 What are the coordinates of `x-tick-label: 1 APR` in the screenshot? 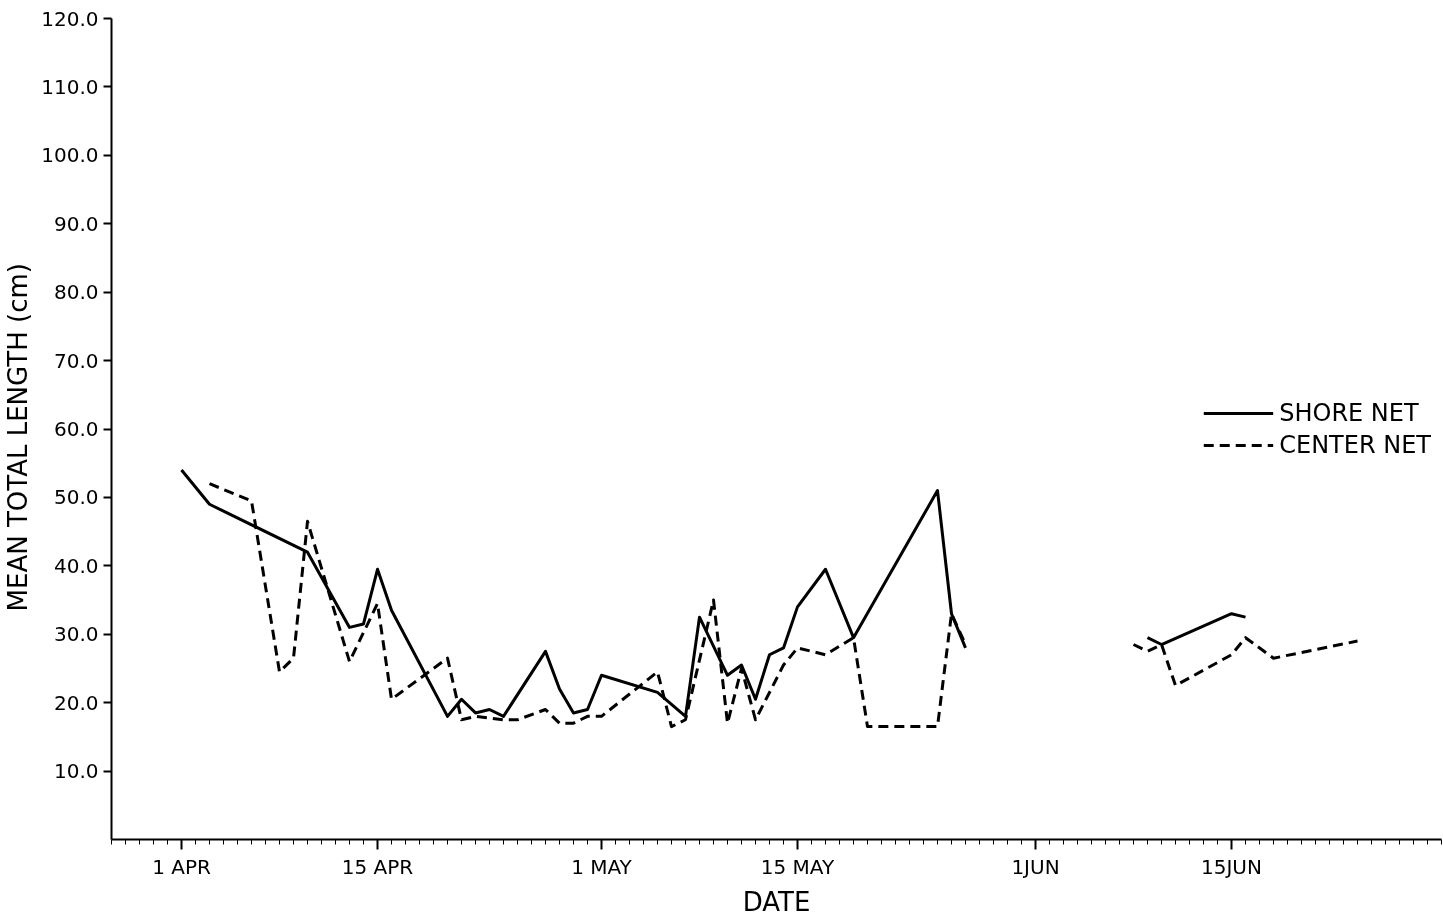 It's located at (181, 866).